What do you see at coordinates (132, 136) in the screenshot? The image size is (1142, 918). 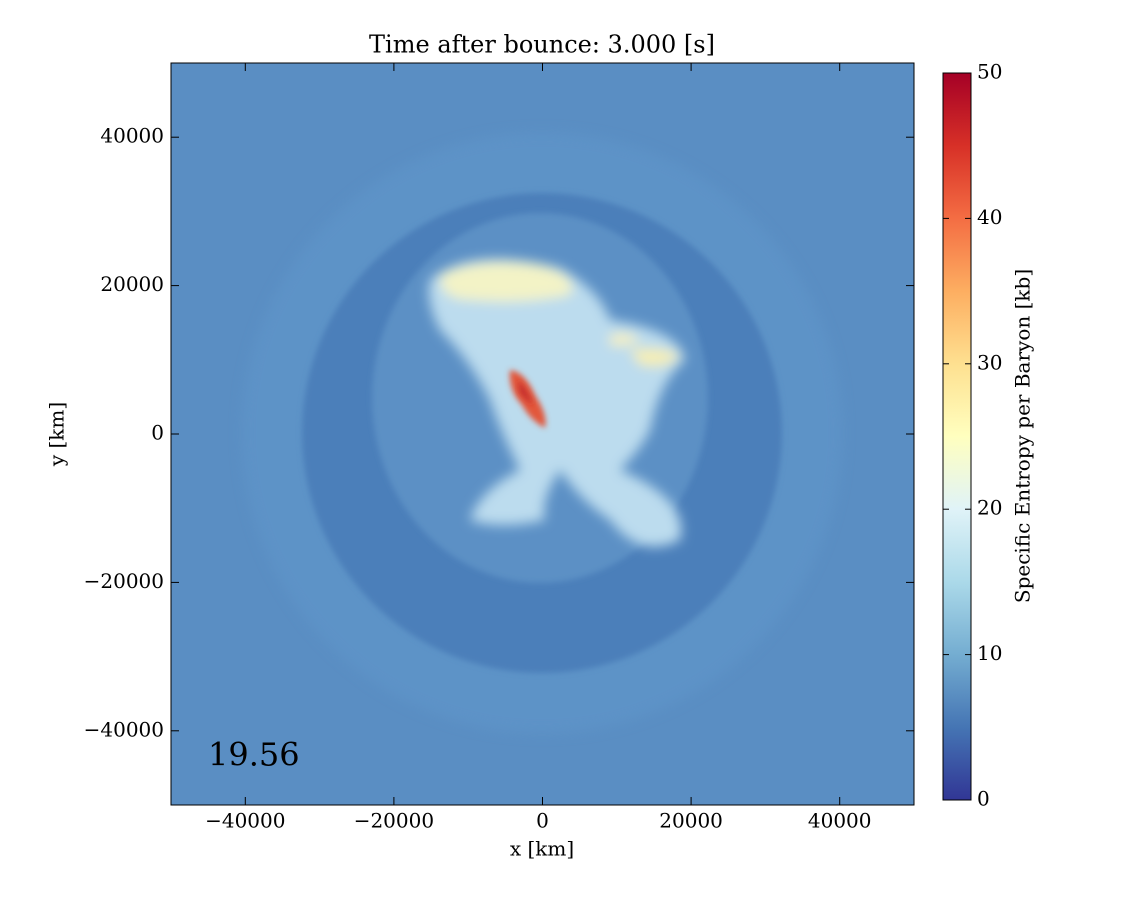 I see `y-tick-label: 40000` at bounding box center [132, 136].